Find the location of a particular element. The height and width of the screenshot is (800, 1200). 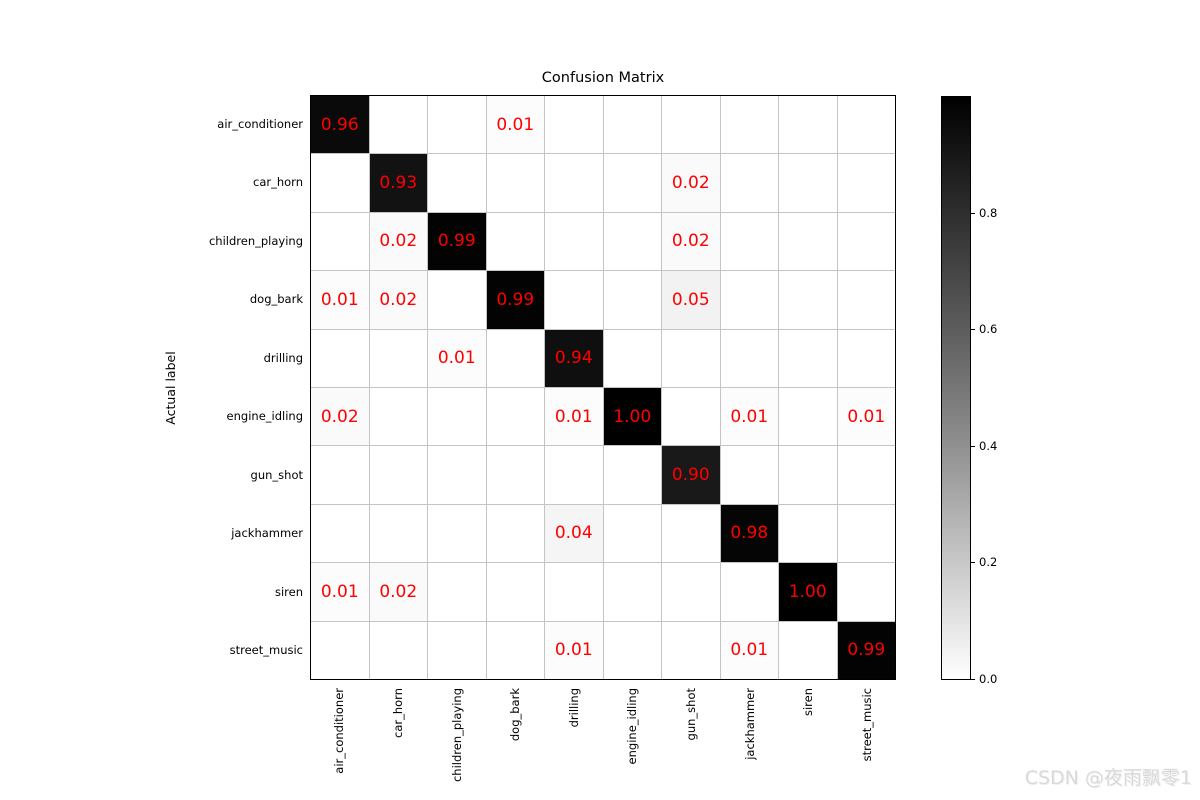

y-tick-label: dog_bark is located at coordinates (276, 299).